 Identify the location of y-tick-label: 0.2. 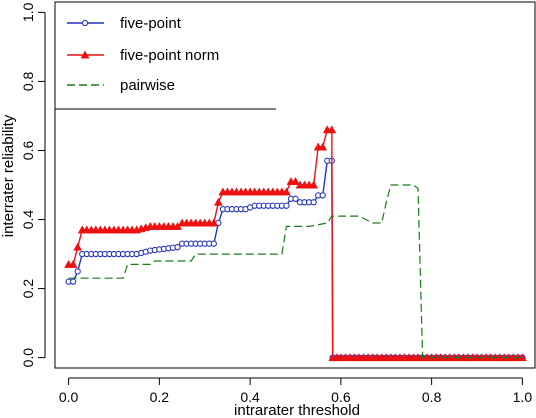
(28, 289).